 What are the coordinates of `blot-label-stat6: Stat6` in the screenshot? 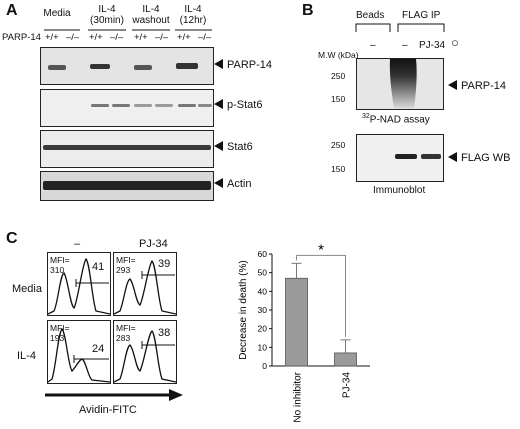 It's located at (233, 147).